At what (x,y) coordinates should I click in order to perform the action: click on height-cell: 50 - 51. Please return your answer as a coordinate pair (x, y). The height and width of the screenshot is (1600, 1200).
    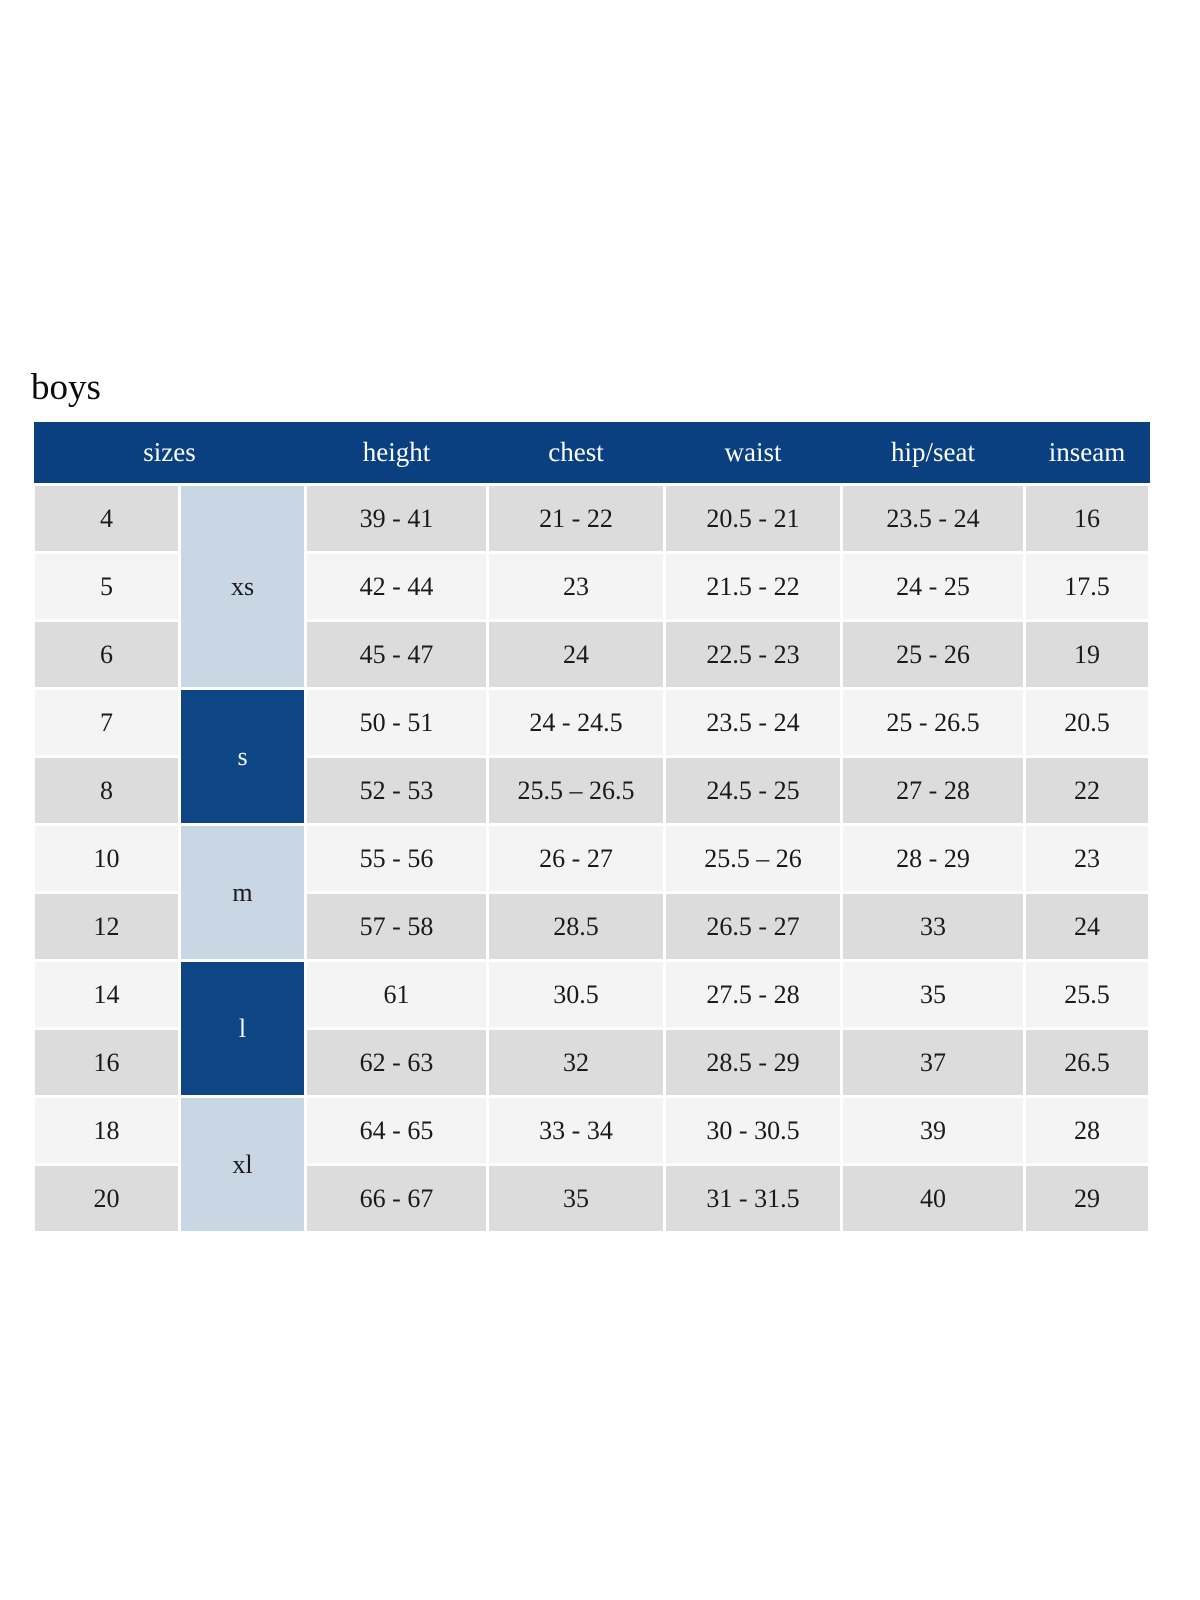
    Looking at the image, I should click on (397, 722).